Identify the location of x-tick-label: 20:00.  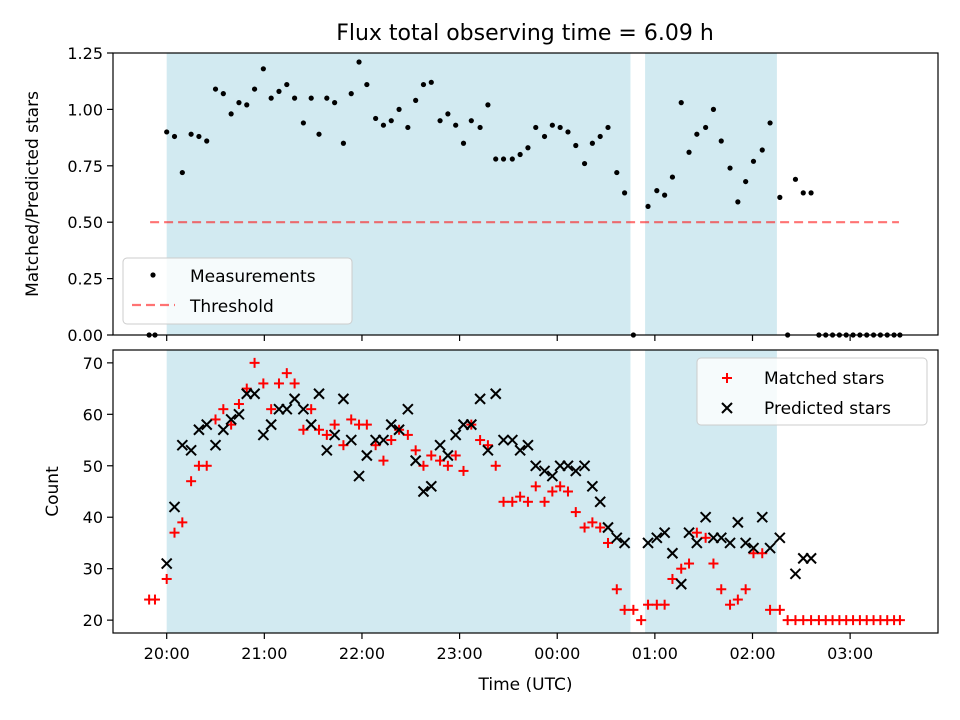
(167, 653).